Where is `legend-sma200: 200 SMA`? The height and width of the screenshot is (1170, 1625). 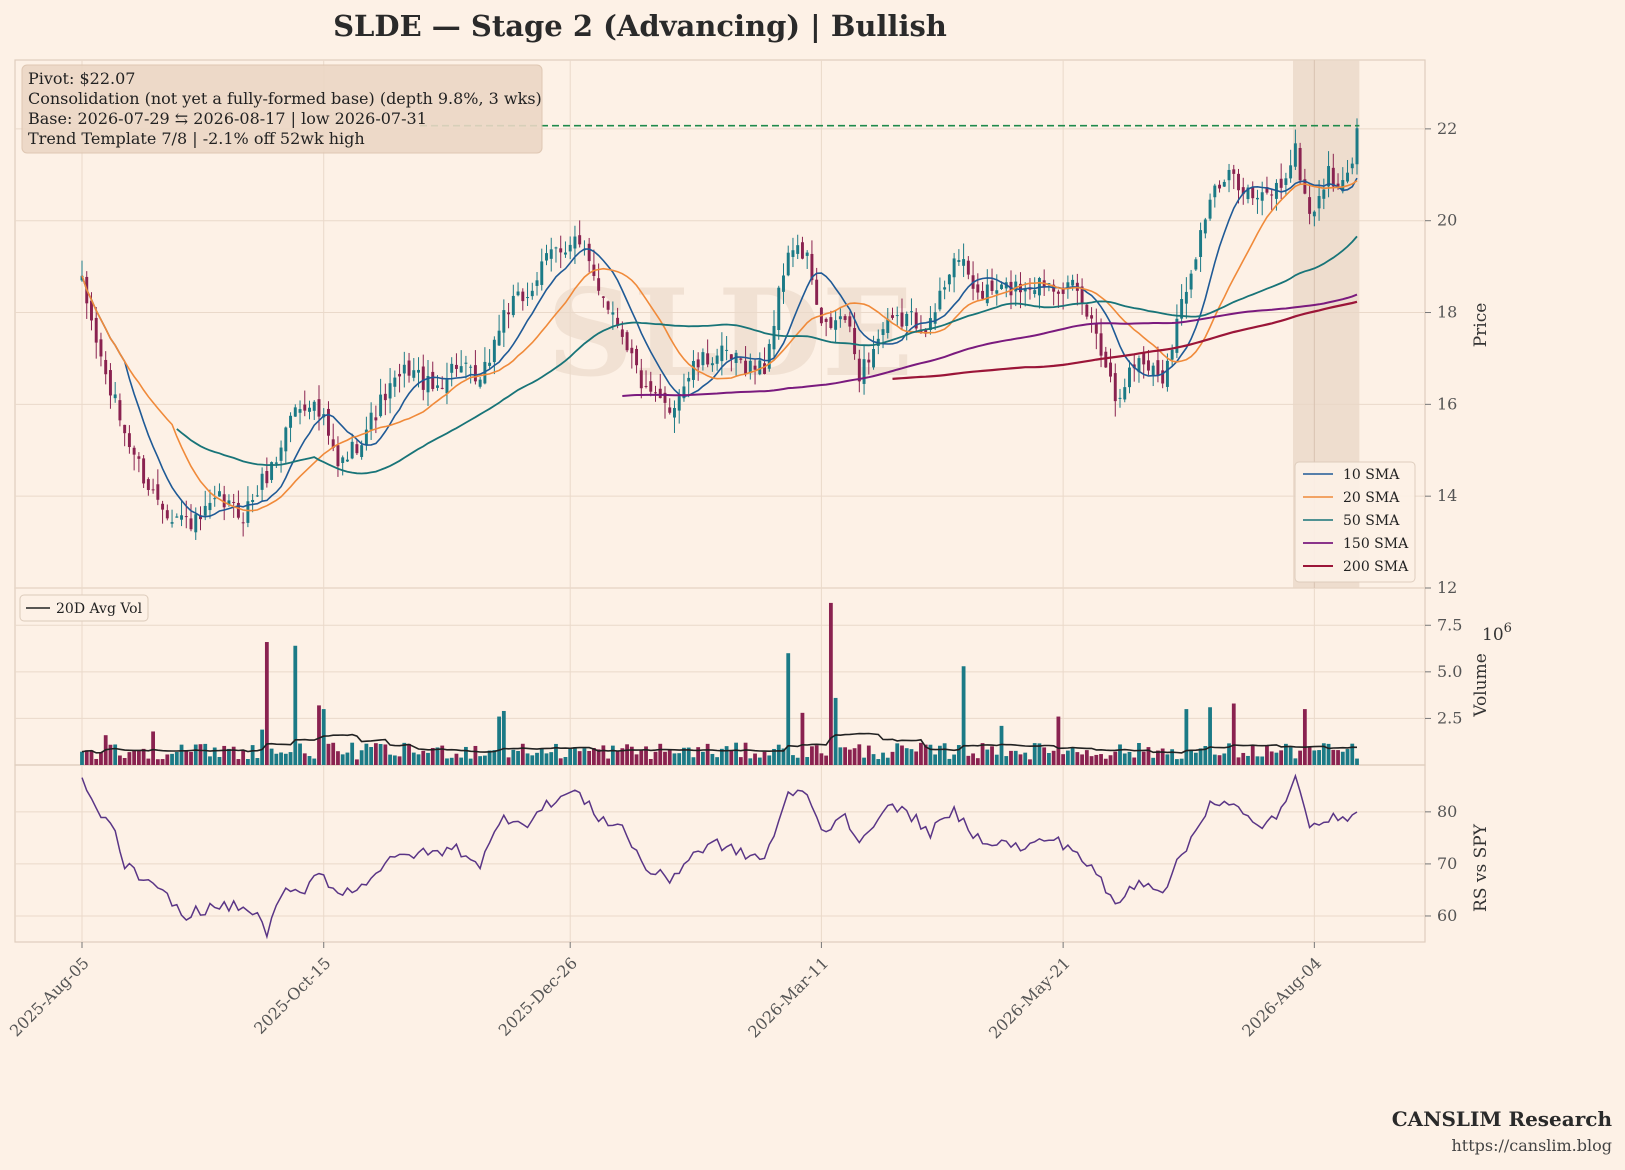
legend-sma200: 200 SMA is located at coordinates (1376, 567).